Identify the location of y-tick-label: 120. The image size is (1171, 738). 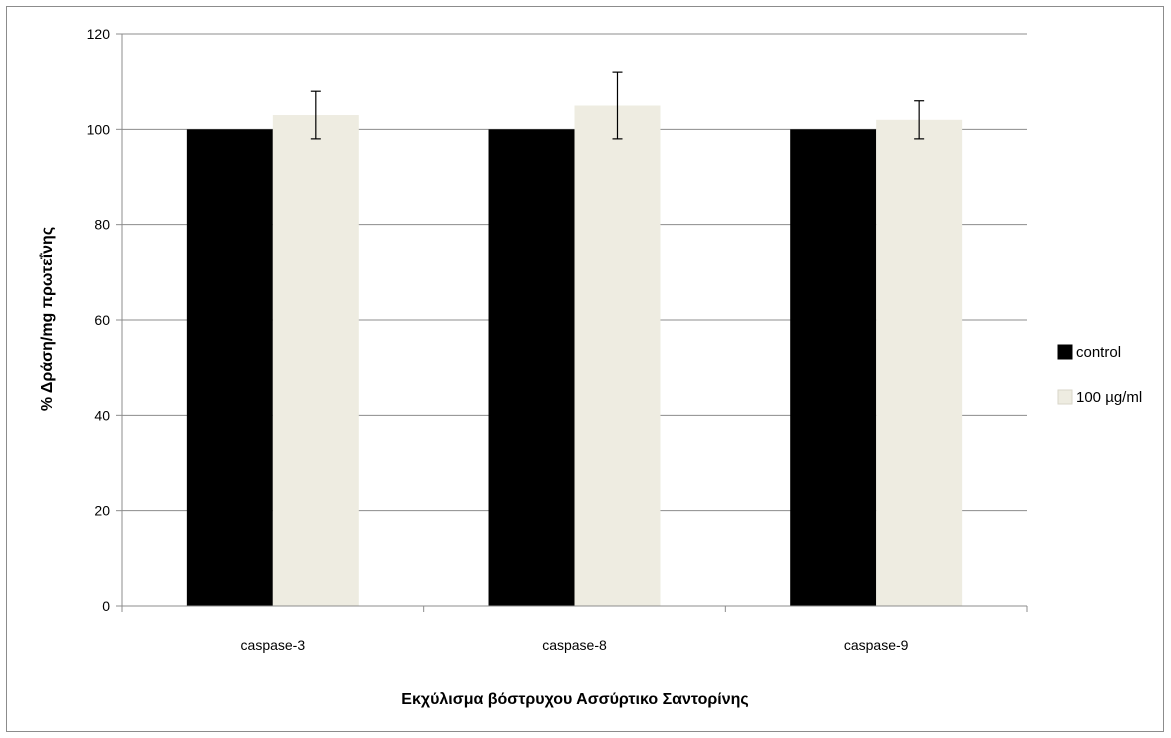
(99, 34).